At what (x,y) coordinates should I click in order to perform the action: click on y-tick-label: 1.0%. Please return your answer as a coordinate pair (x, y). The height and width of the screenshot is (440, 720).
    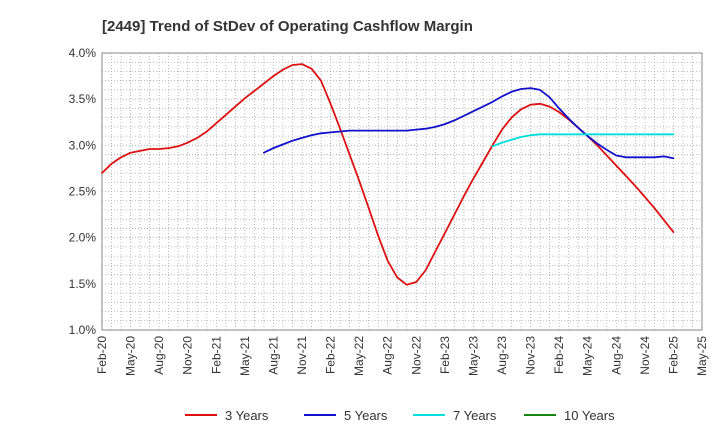
    Looking at the image, I should click on (83, 330).